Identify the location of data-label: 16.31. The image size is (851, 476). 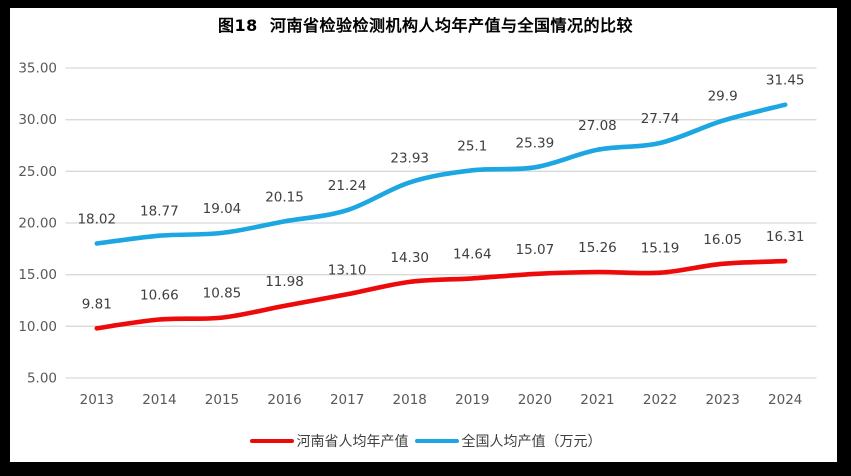
(785, 237).